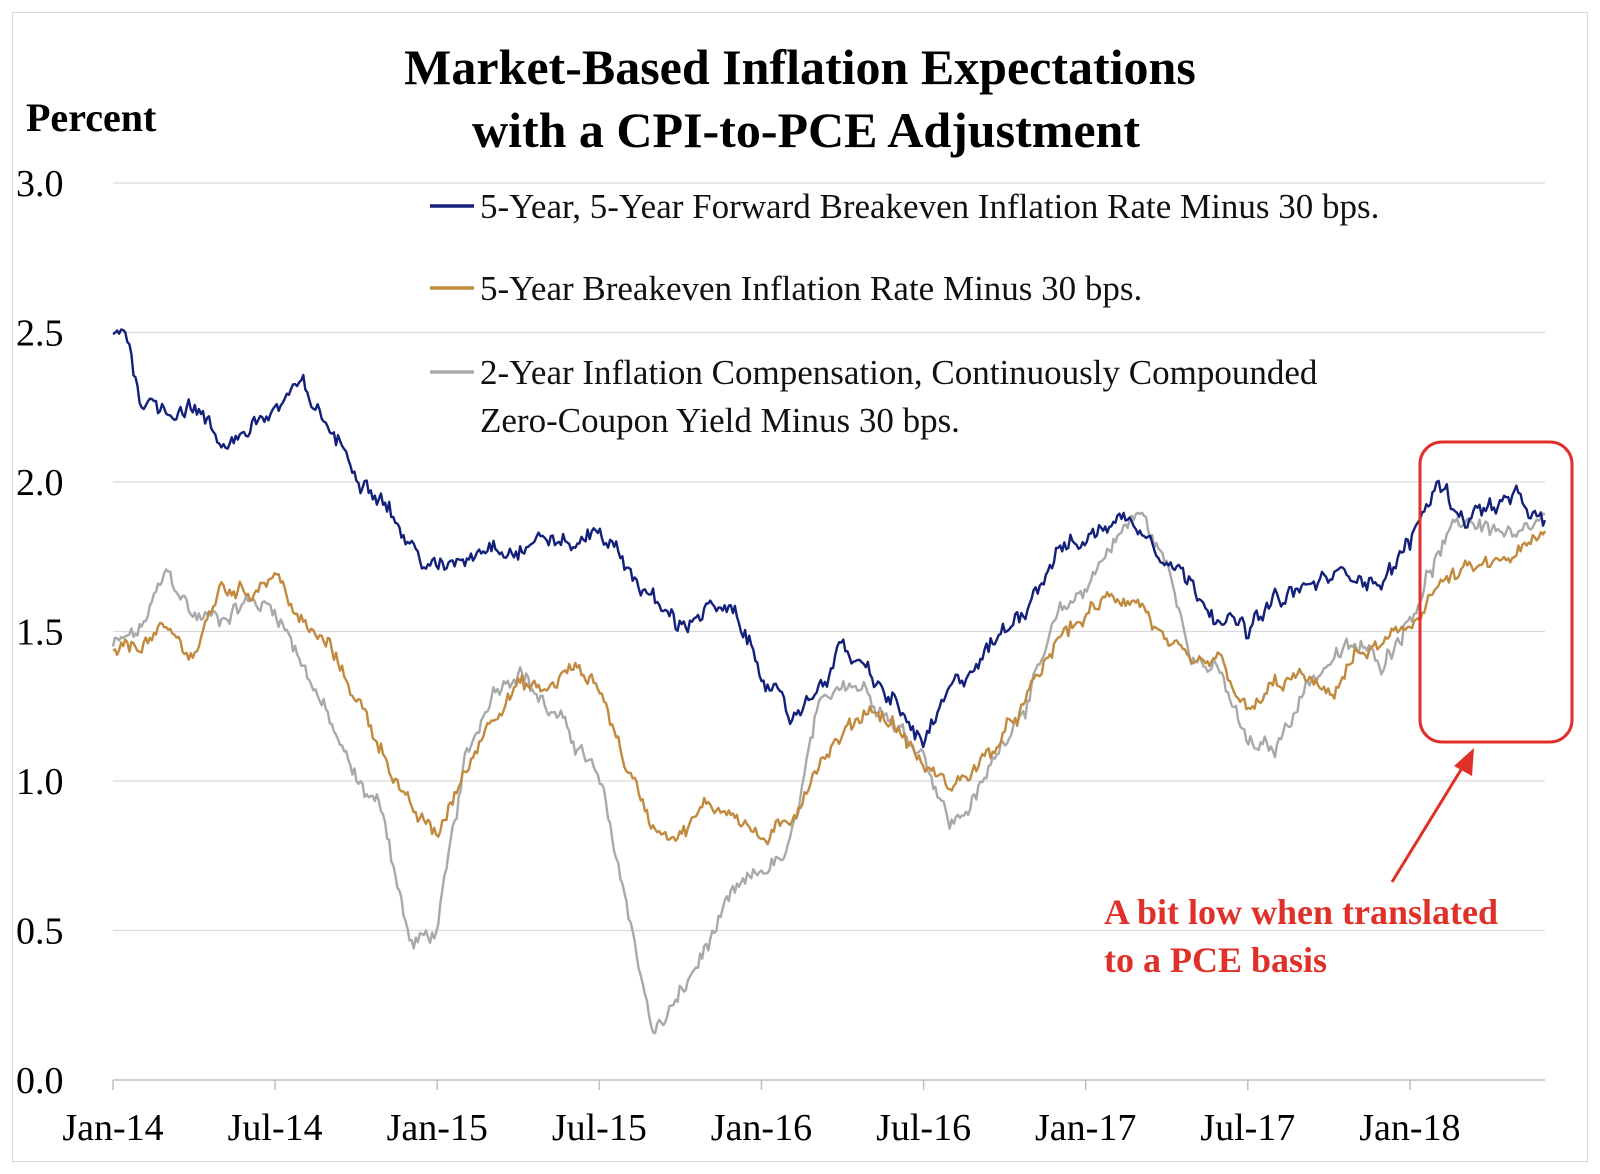 The image size is (1600, 1174). Describe the element at coordinates (91, 117) in the screenshot. I see `y-axis-label: Percent` at that location.